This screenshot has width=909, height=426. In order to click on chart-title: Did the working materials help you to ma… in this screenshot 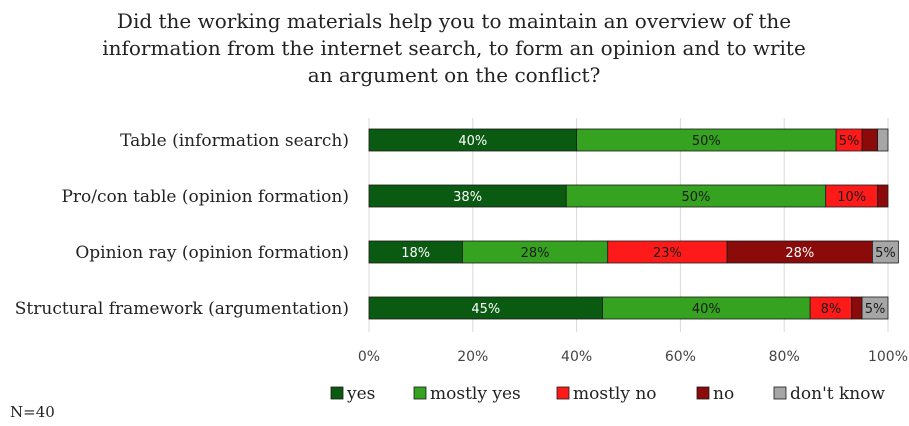, I will do `click(454, 48)`.